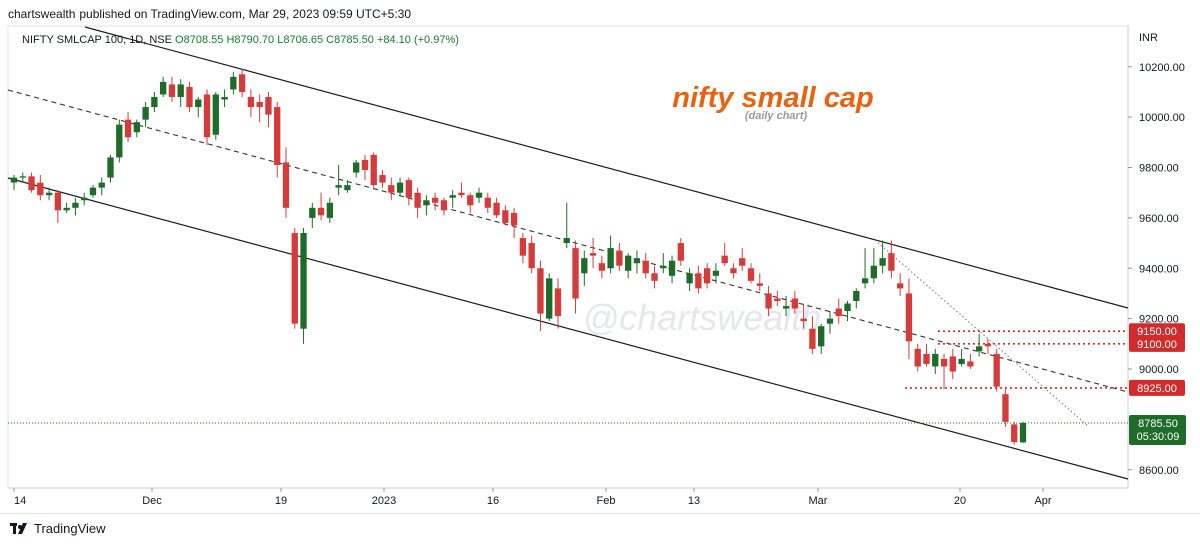 This screenshot has height=545, width=1200. What do you see at coordinates (42, 14) in the screenshot?
I see `author-name: chartswealth` at bounding box center [42, 14].